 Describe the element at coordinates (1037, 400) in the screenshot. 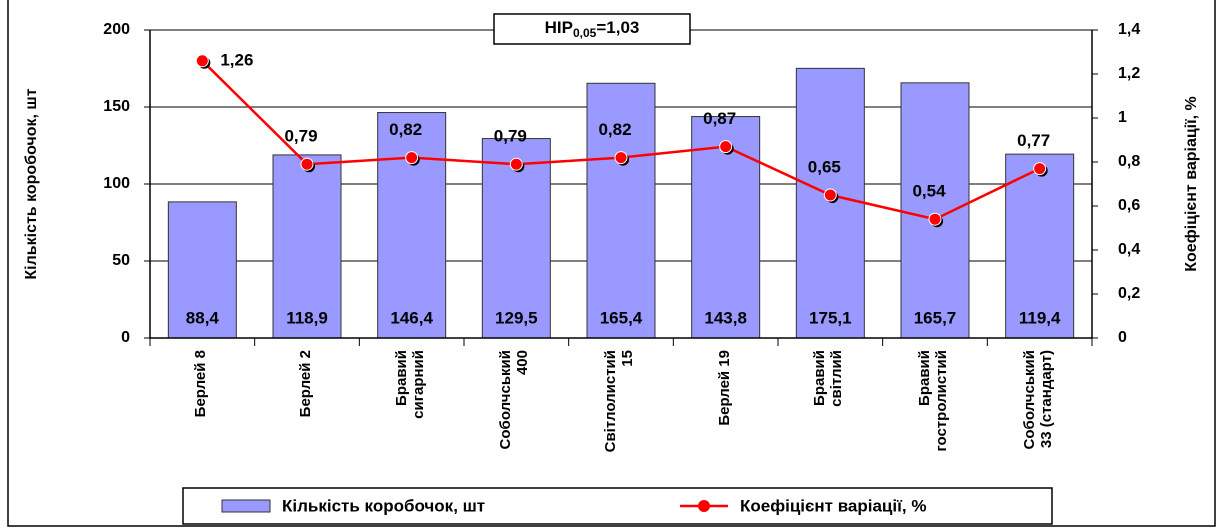

I see `x-tick-label: Соболчський 33 (стандарт)` at that location.